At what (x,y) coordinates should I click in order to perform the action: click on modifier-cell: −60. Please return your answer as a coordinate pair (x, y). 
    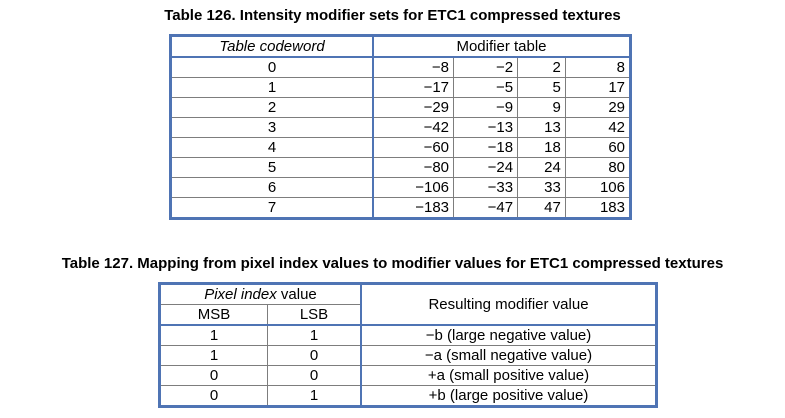
    Looking at the image, I should click on (413, 147).